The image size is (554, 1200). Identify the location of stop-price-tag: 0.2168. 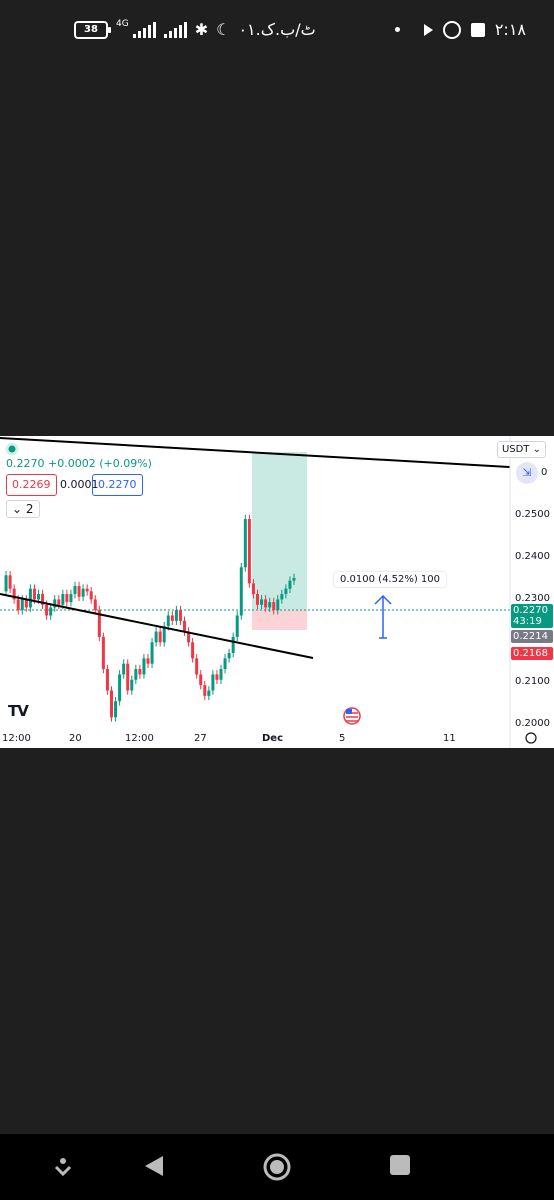
(532, 653).